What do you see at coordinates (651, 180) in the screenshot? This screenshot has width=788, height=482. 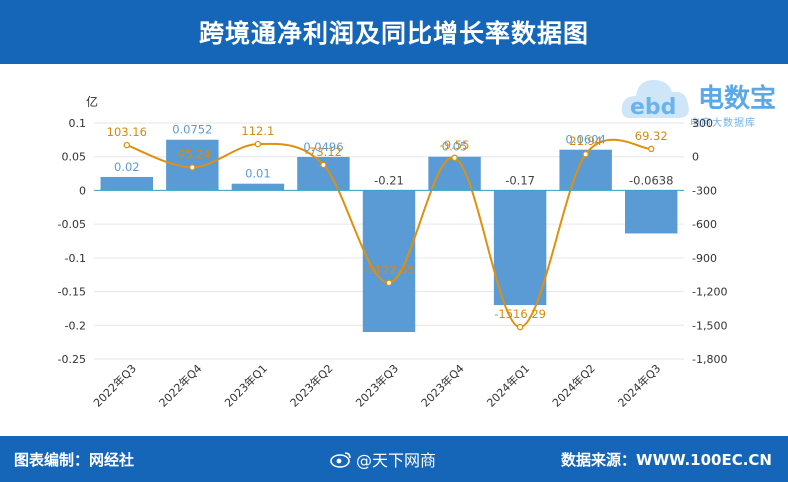 I see `bar-data-label: -0.0638` at bounding box center [651, 180].